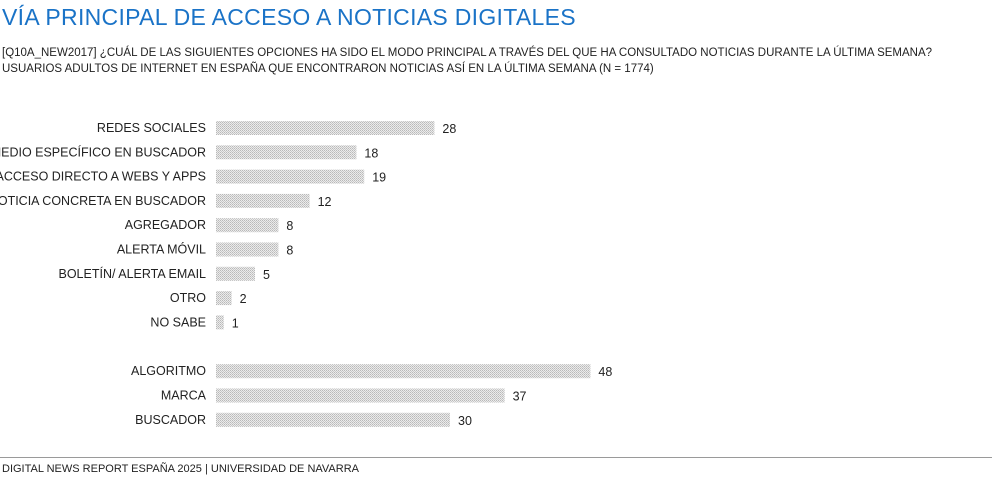 This screenshot has width=992, height=481. Describe the element at coordinates (333, 419) in the screenshot. I see `bar-buscador` at that location.